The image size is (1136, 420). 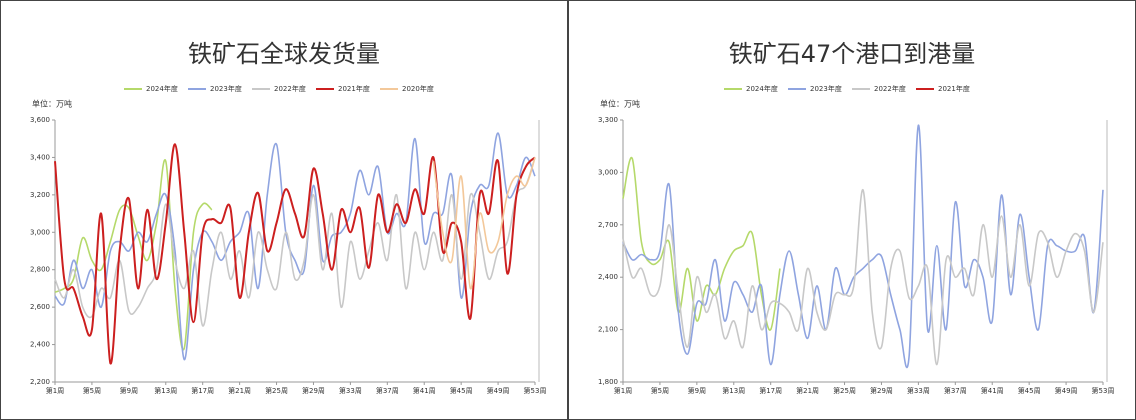 I want to click on y-tick-label: 3,400, so click(x=40, y=157).